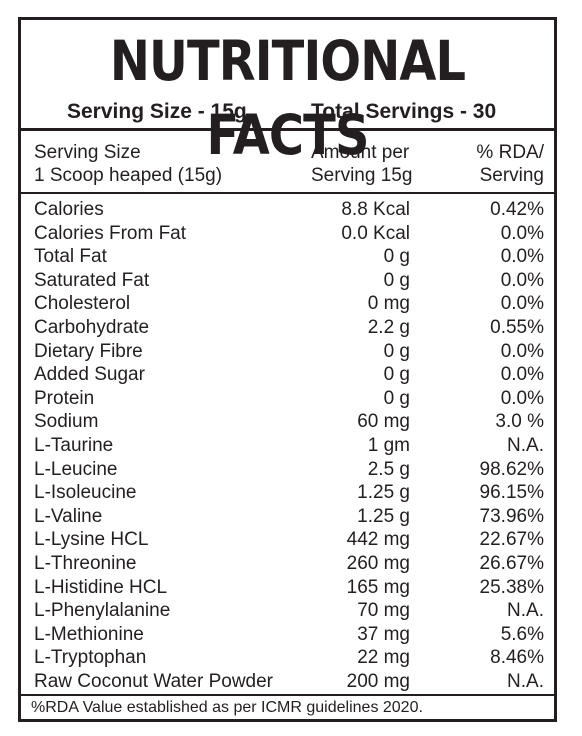 The height and width of the screenshot is (736, 582). Describe the element at coordinates (66, 422) in the screenshot. I see `nutrient-name: Sodium` at that location.